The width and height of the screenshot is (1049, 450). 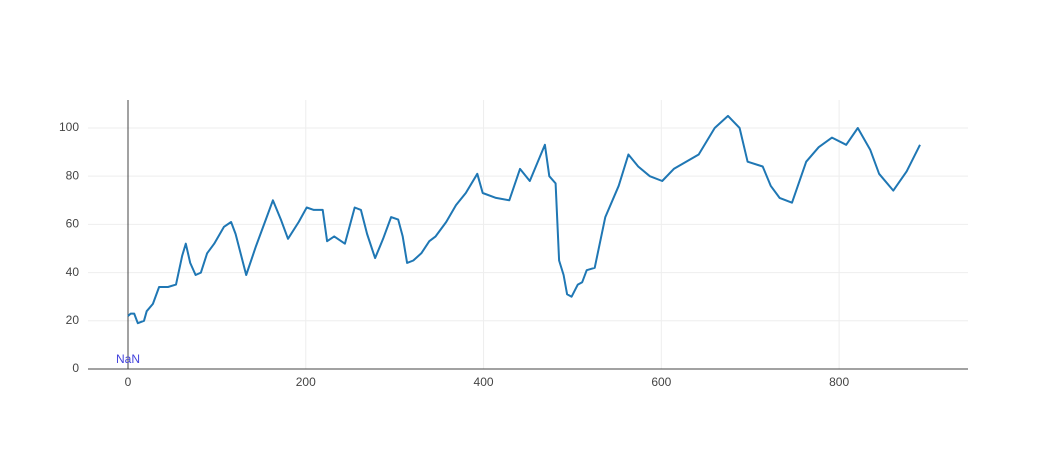 I want to click on y-tick-label: 40, so click(x=73, y=272).